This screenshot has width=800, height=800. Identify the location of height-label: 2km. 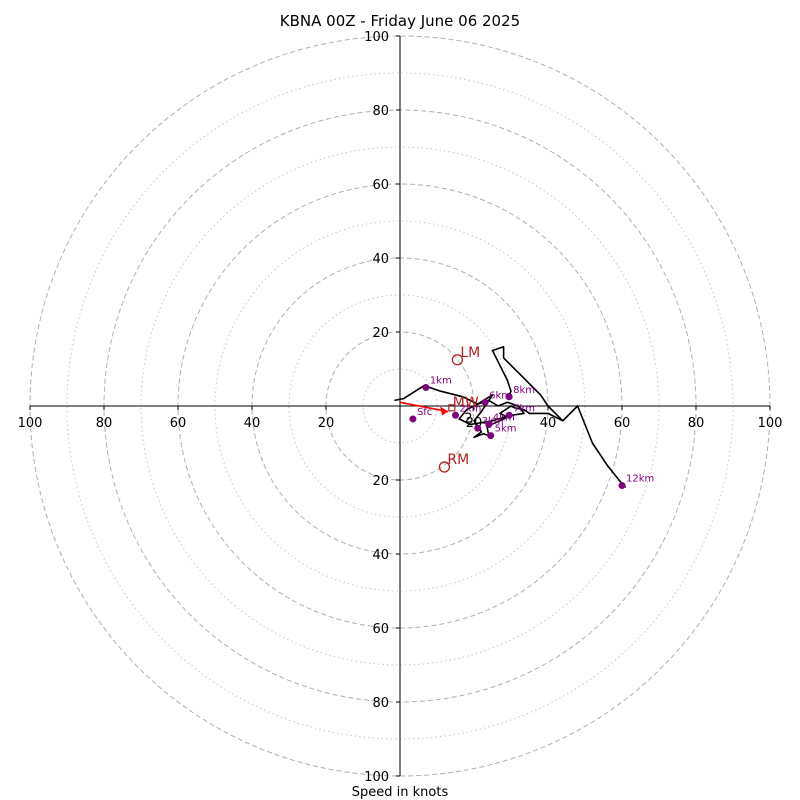
(471, 408).